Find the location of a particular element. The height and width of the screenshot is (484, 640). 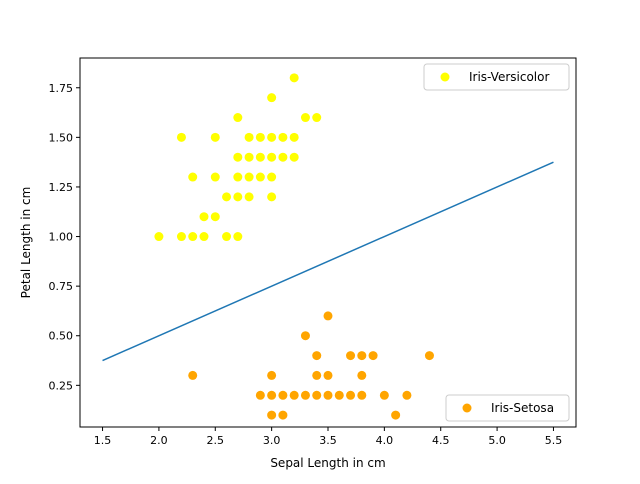

x-tick-label: 5.0 is located at coordinates (497, 440).